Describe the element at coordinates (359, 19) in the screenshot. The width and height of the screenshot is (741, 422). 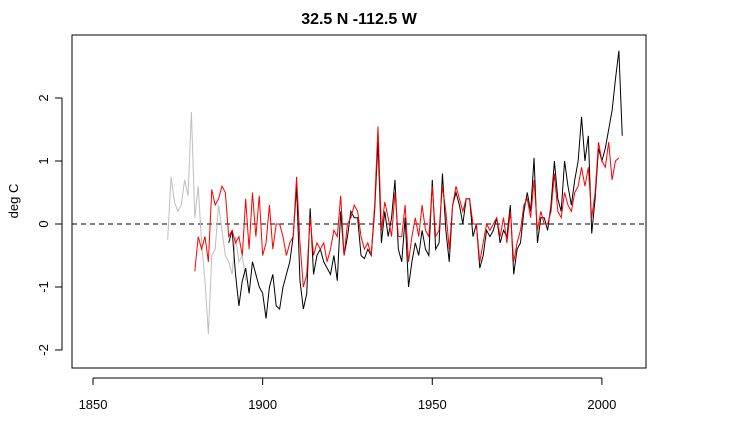
I see `chart-title: 32.5 N -112.5 W` at that location.